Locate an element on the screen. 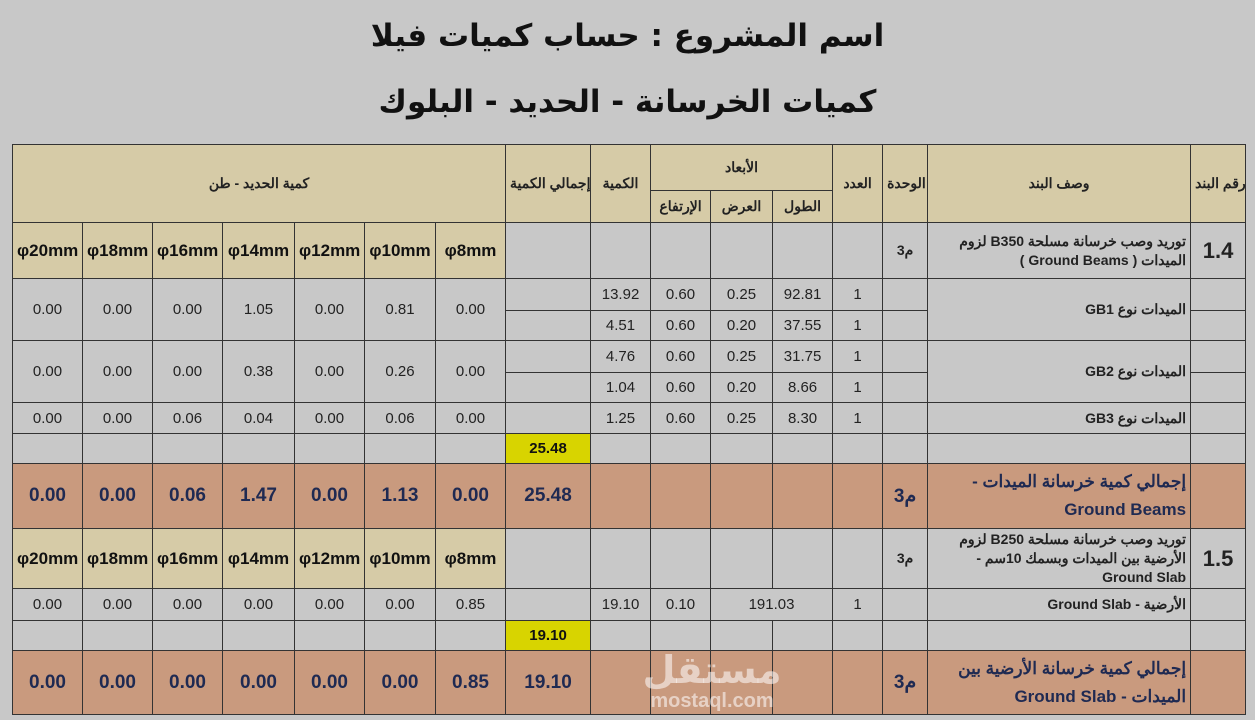  header-steel-qty: كمية الحديد - طن is located at coordinates (259, 183).